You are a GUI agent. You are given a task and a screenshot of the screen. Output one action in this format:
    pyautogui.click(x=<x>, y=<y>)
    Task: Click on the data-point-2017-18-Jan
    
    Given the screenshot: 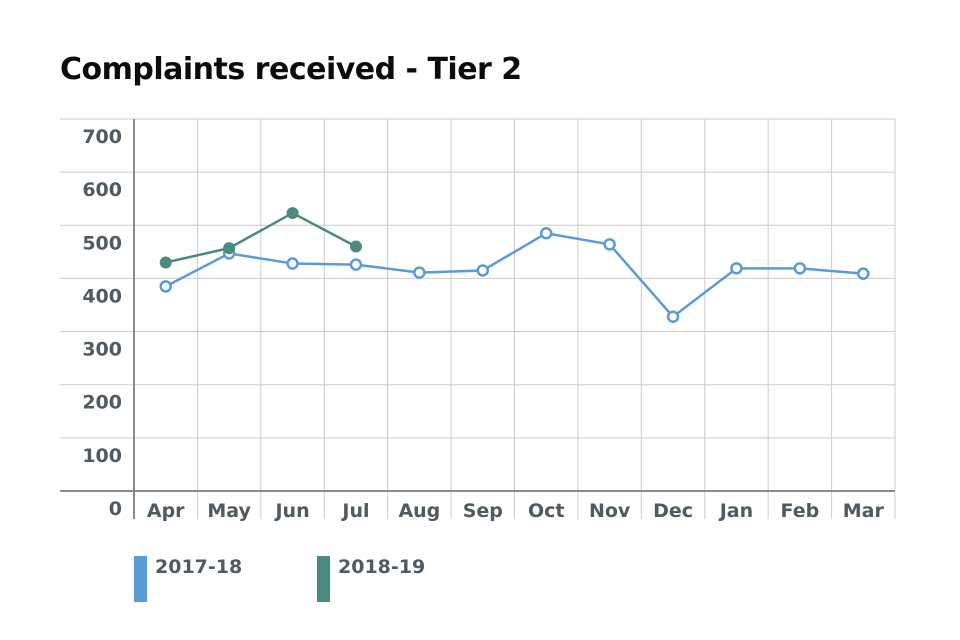 What is the action you would take?
    pyautogui.click(x=736, y=268)
    